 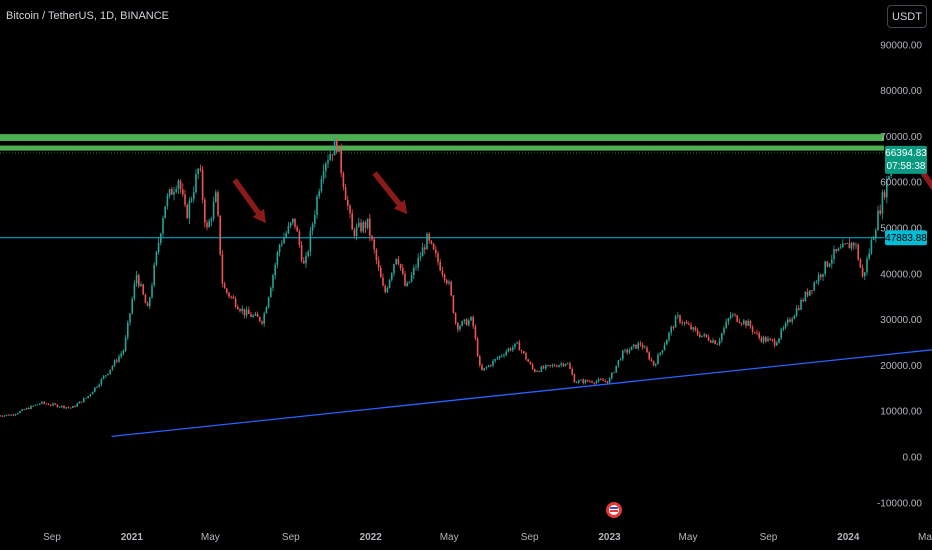 What do you see at coordinates (907, 16) in the screenshot?
I see `currency-button: USDT` at bounding box center [907, 16].